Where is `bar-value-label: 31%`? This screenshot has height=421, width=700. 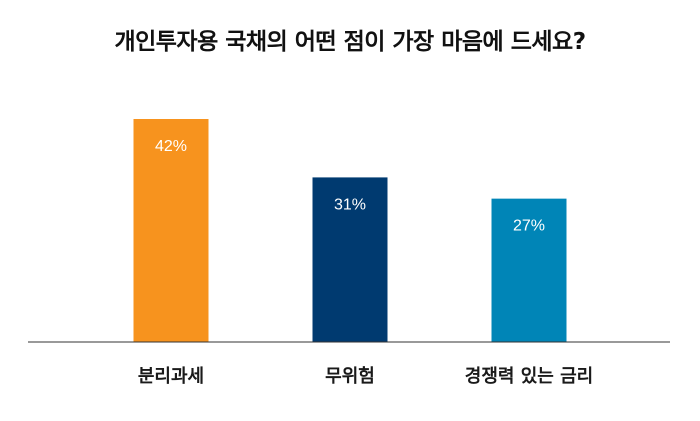 bar-value-label: 31% is located at coordinates (350, 204).